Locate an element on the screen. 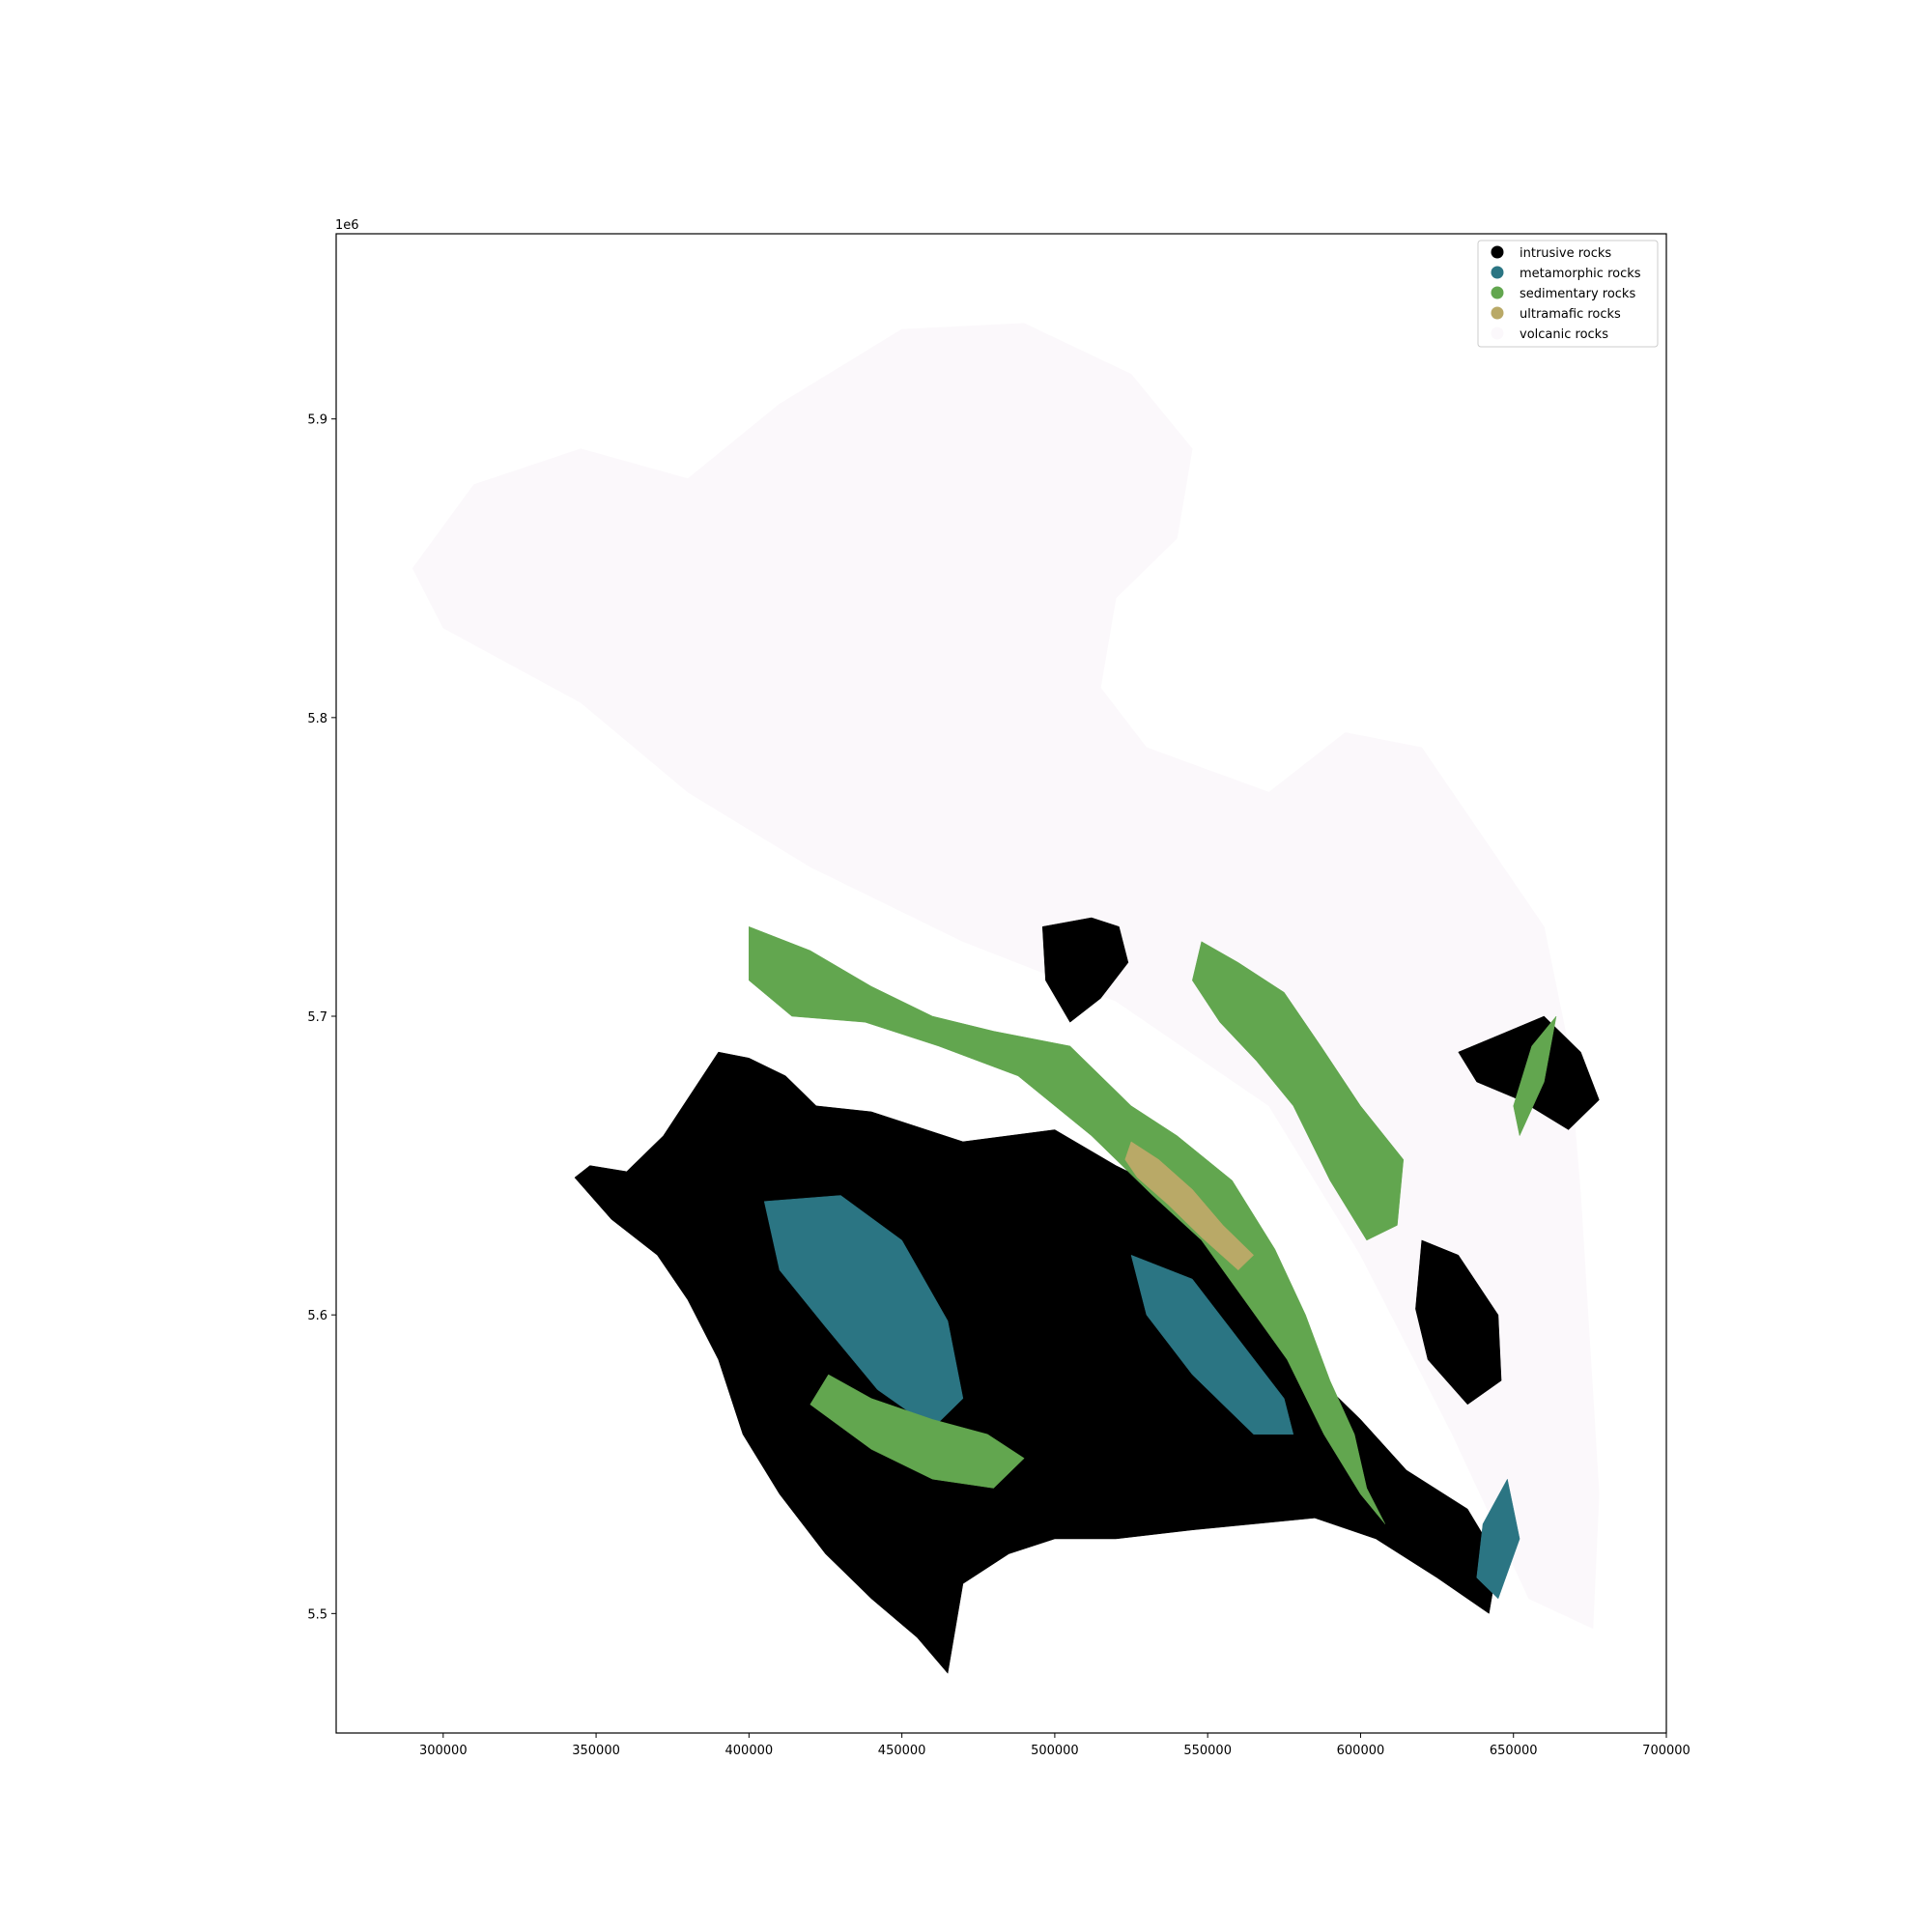 The height and width of the screenshot is (1932, 1932). x-tick-label: 400000 is located at coordinates (749, 1751).